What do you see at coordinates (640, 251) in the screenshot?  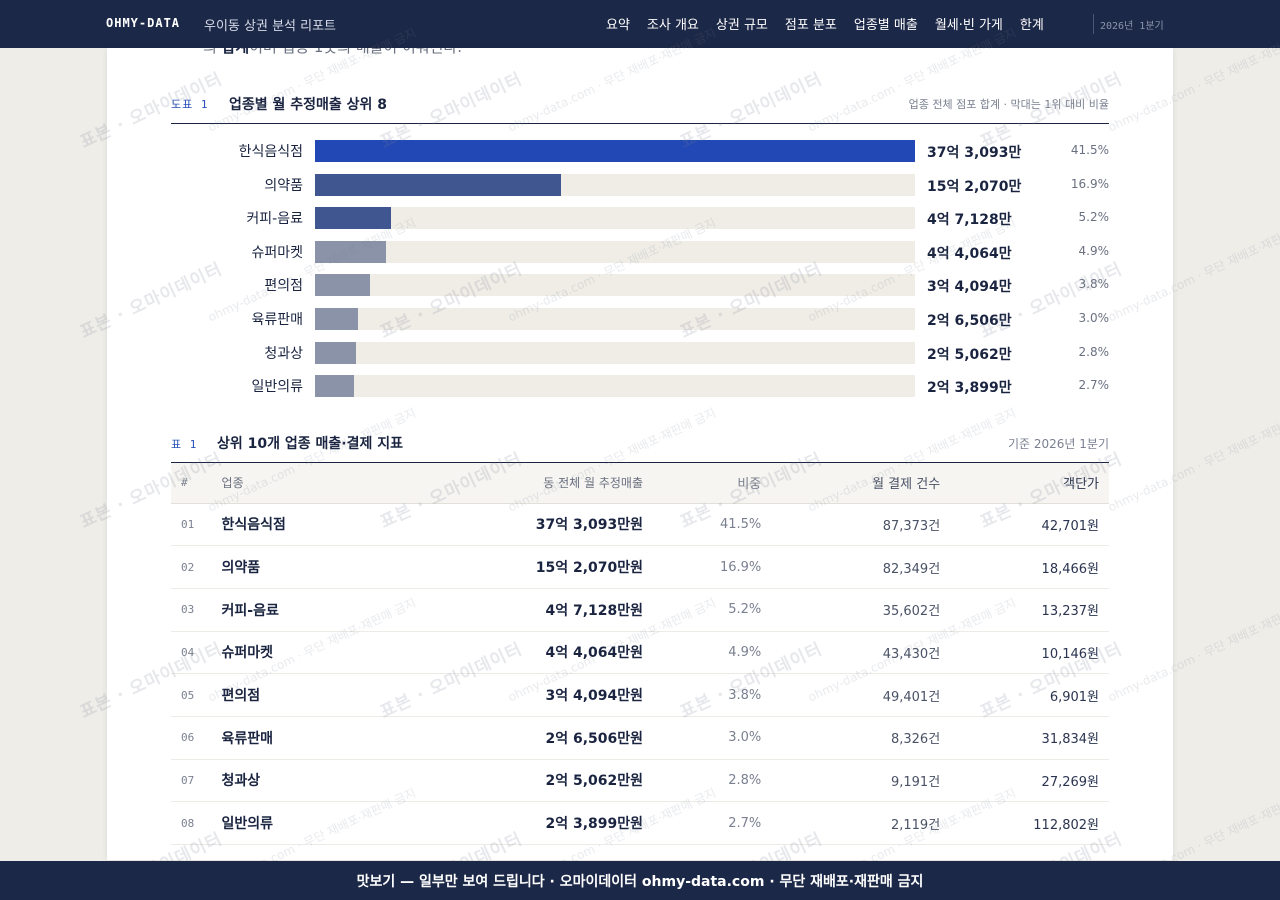 I see `bar-row: 슈퍼마켓 4억 4,064만 4.9%` at bounding box center [640, 251].